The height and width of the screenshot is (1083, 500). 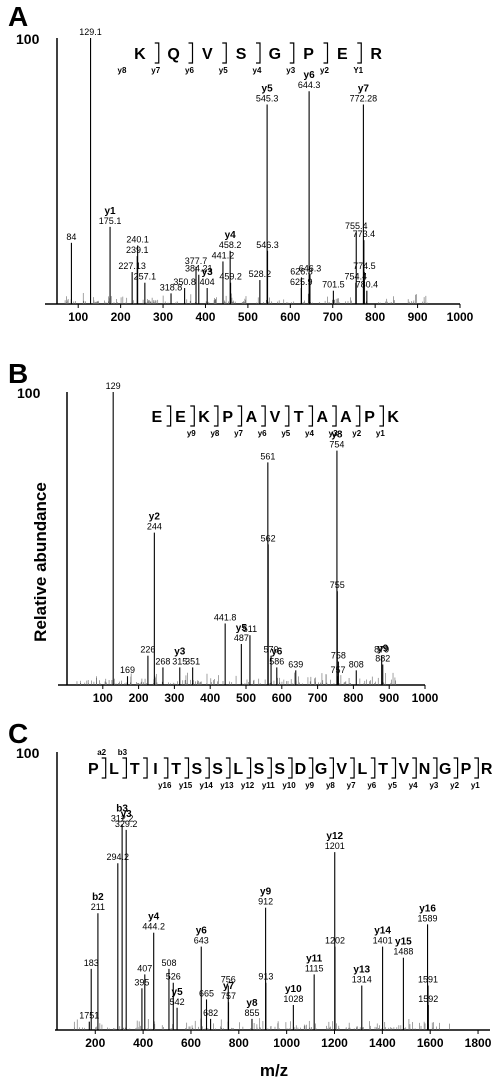 I want to click on peak-ion-label: b3, so click(x=122, y=808).